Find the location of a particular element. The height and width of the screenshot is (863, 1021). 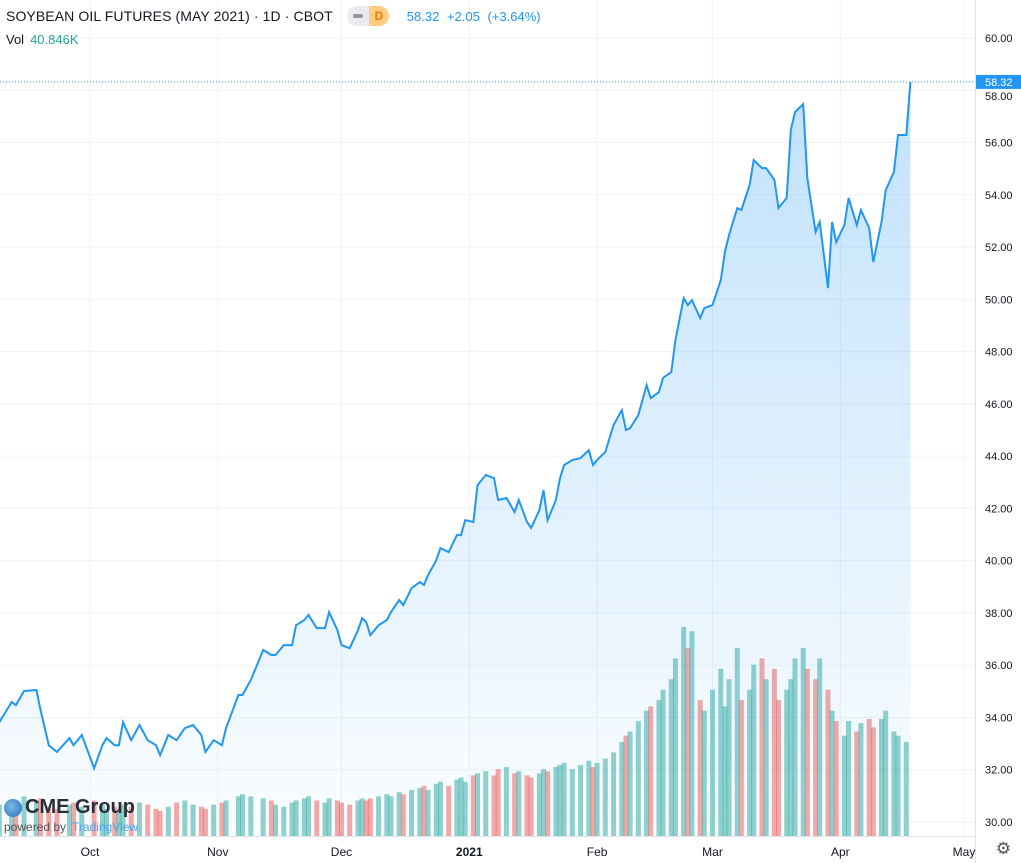

price-tick-label: 50.00 is located at coordinates (999, 300).